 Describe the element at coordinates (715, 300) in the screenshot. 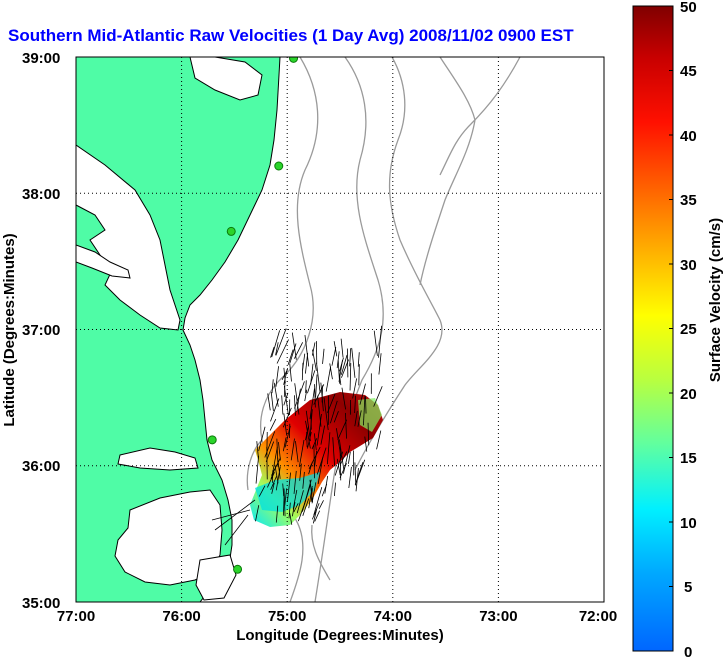

I see `colorbar-label: Surface Velocity (cm/s)` at that location.